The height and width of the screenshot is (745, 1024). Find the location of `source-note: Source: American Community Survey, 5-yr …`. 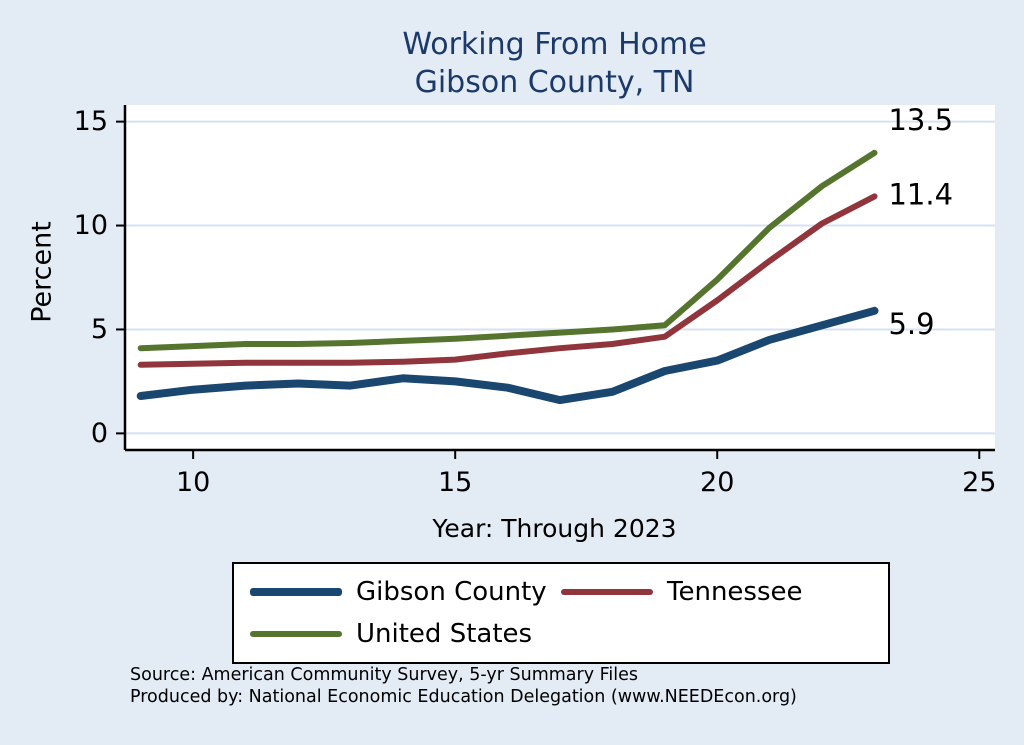

source-note: Source: American Community Survey, 5-yr … is located at coordinates (463, 686).